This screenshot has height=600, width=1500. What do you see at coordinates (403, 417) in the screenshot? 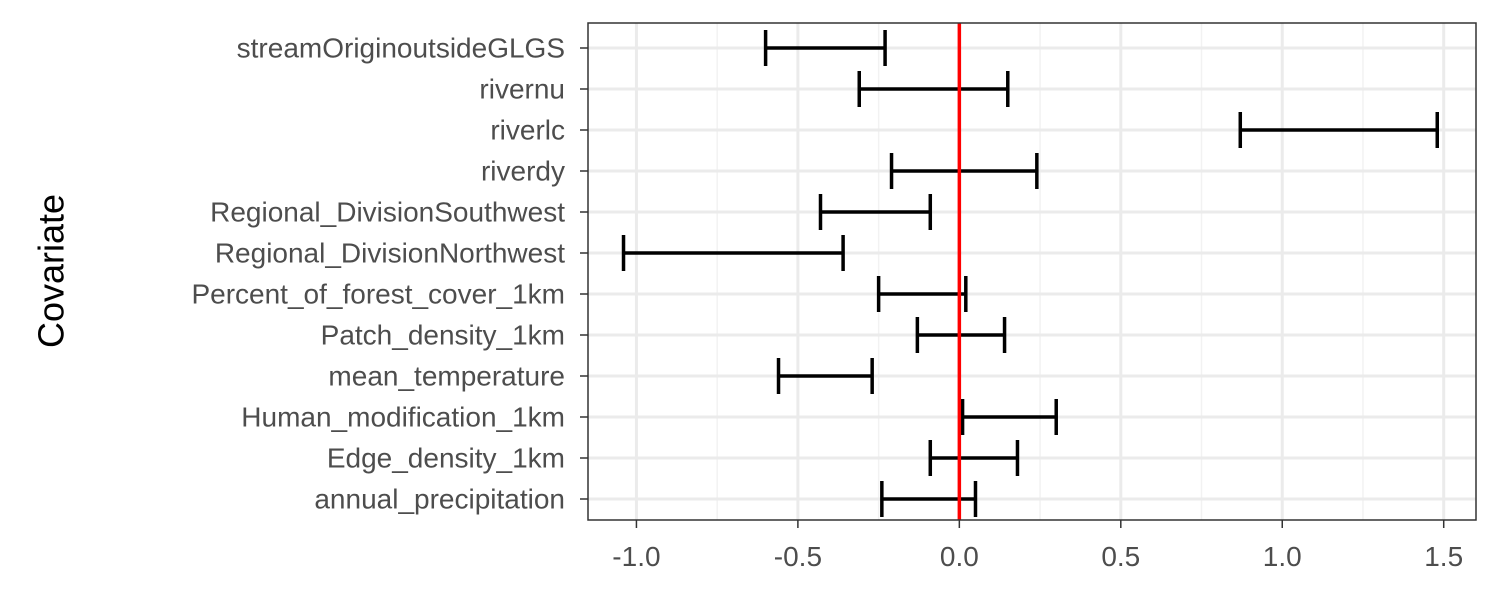
I see `y-tick-label: Human_modification_1km` at bounding box center [403, 417].